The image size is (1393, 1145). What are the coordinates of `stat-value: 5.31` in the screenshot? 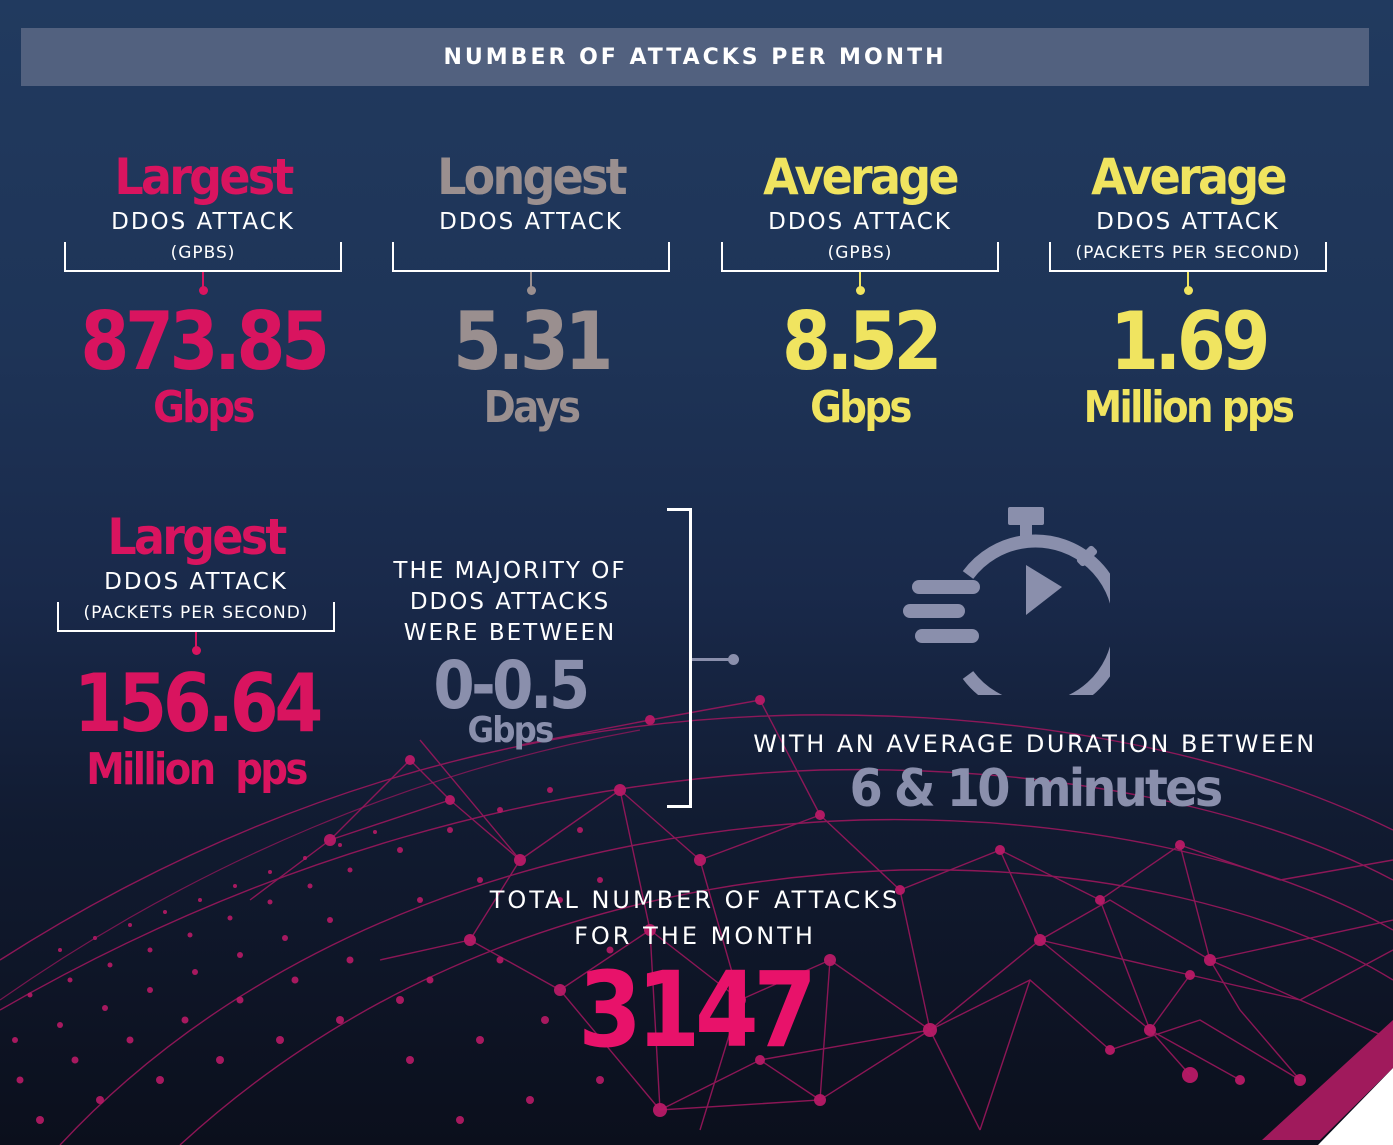 It's located at (533, 341).